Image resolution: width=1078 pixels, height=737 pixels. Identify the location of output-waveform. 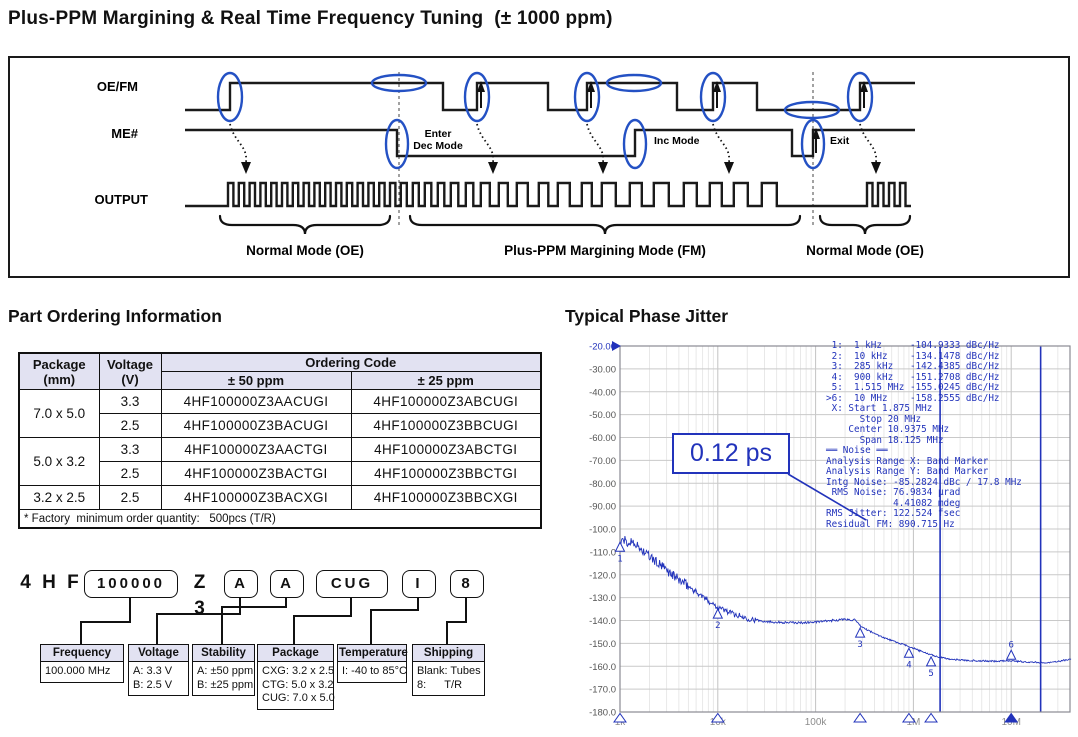
(548, 194).